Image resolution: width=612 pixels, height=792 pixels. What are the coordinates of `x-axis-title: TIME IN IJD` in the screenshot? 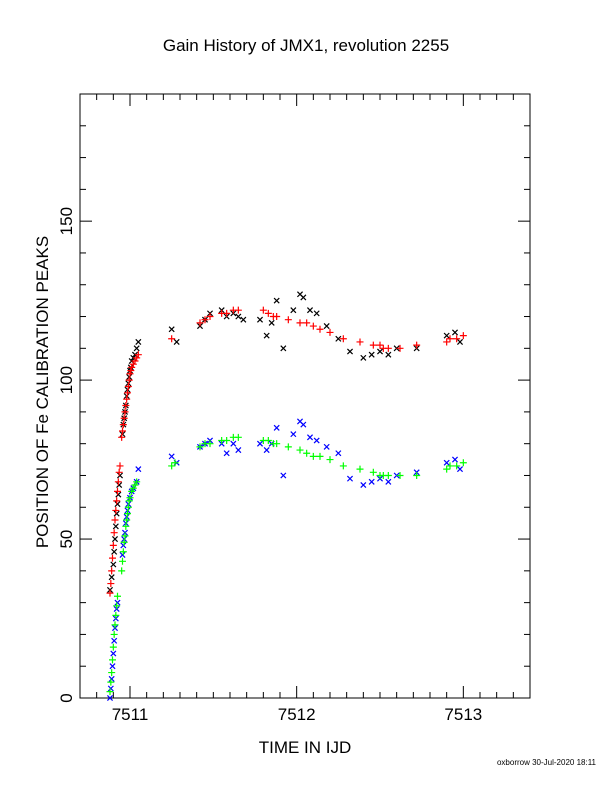 It's located at (305, 747).